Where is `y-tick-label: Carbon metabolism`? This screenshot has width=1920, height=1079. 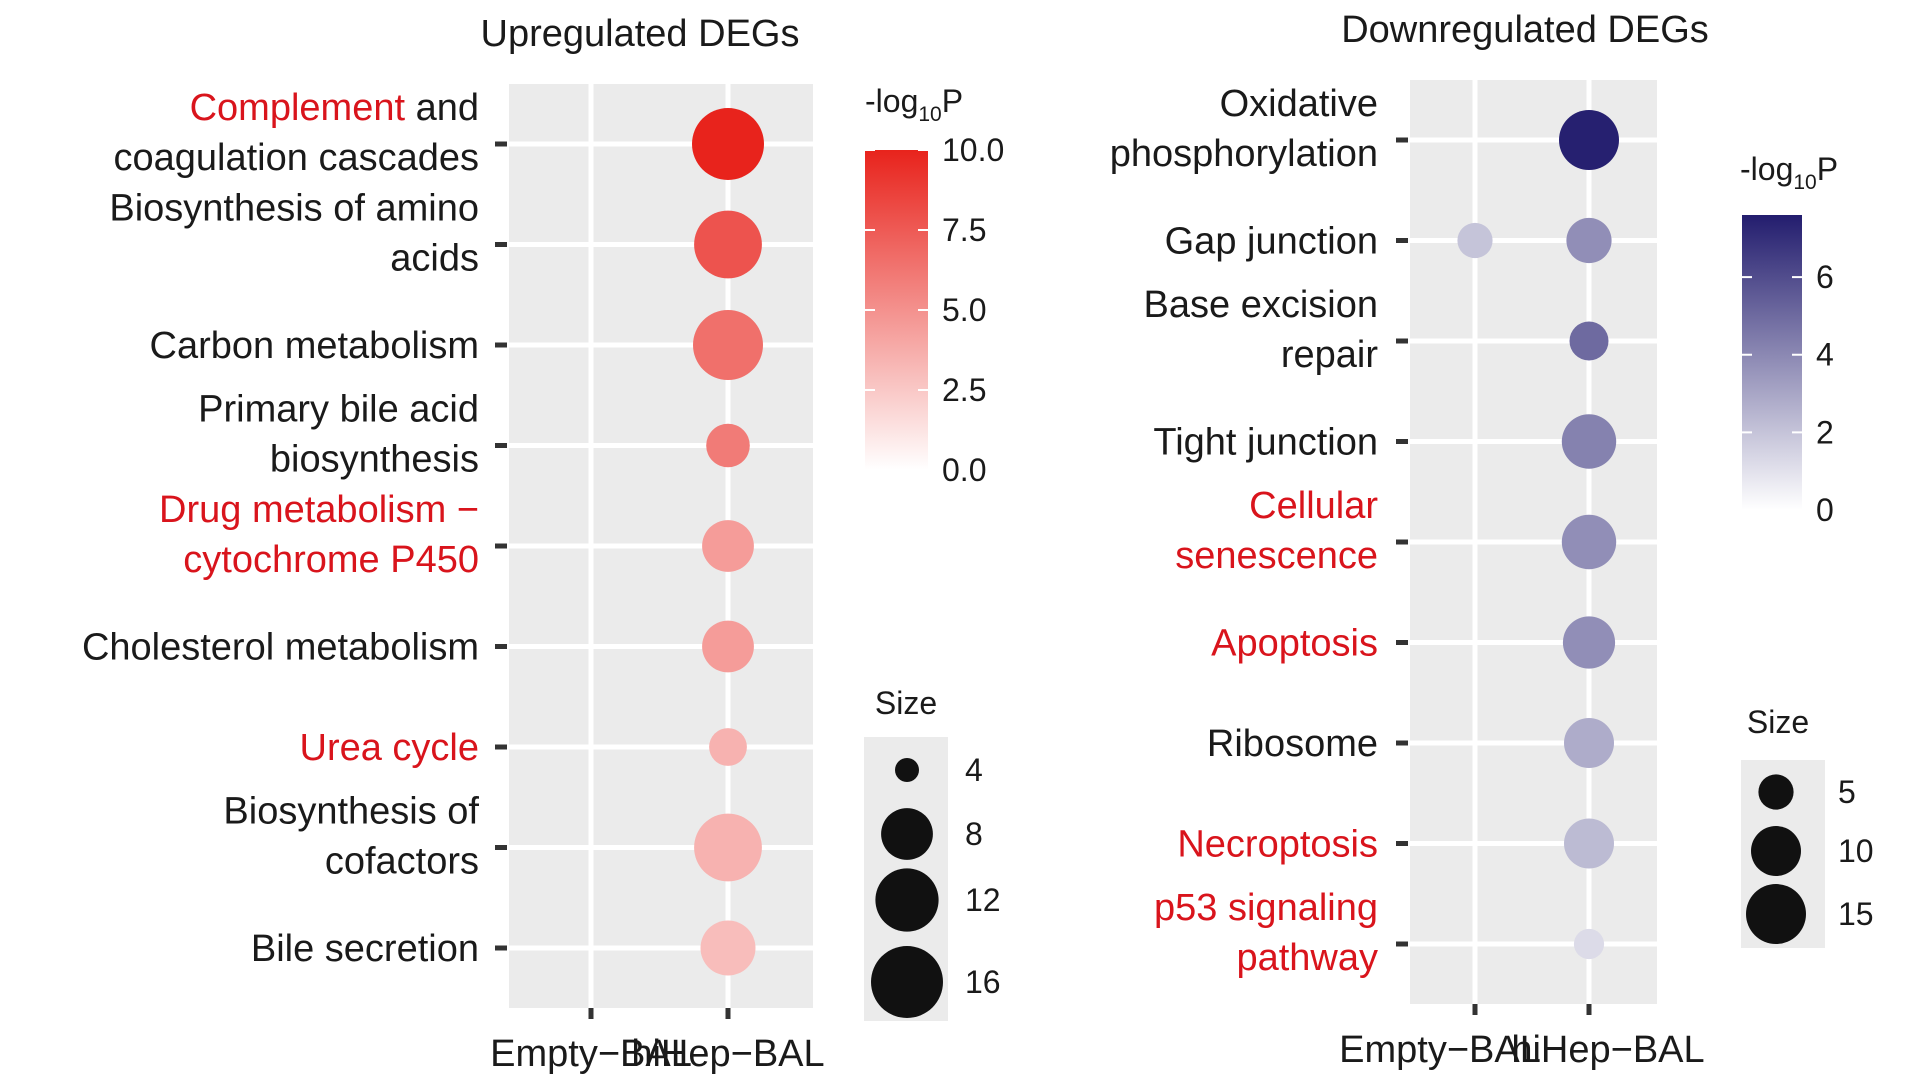 y-tick-label: Carbon metabolism is located at coordinates (314, 346).